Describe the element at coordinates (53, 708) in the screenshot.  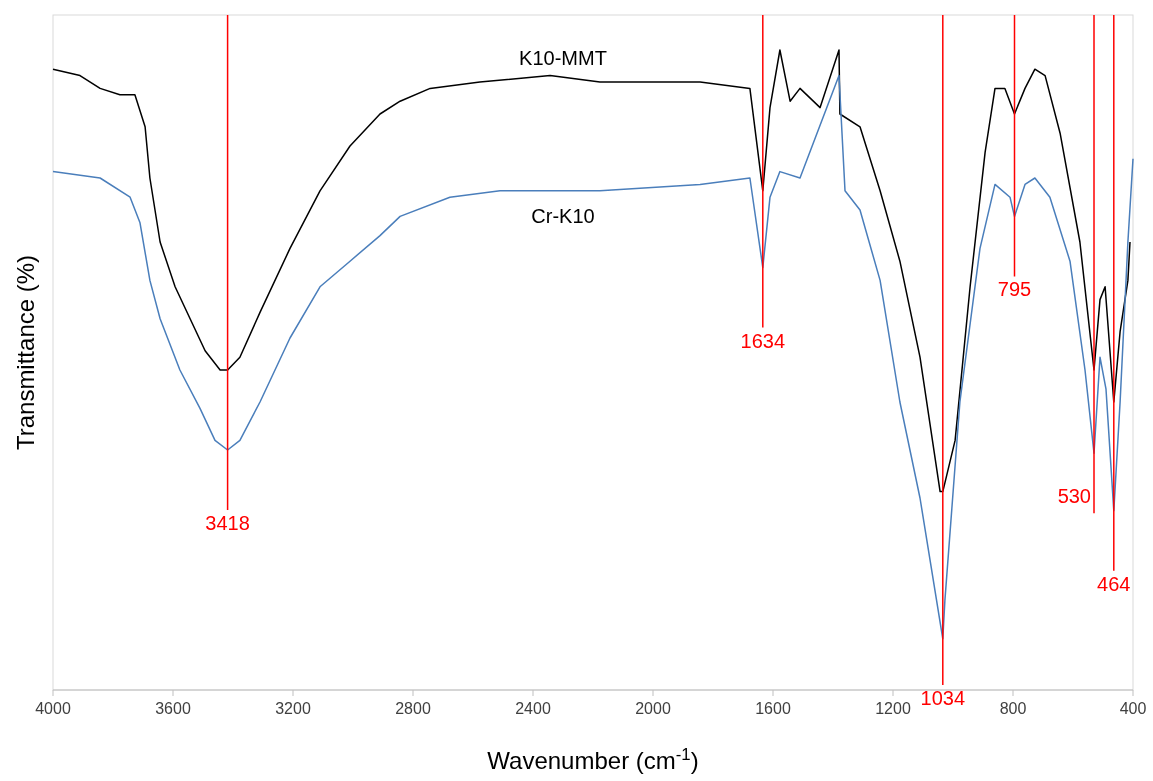
I see `x-tick-label: 4000` at that location.